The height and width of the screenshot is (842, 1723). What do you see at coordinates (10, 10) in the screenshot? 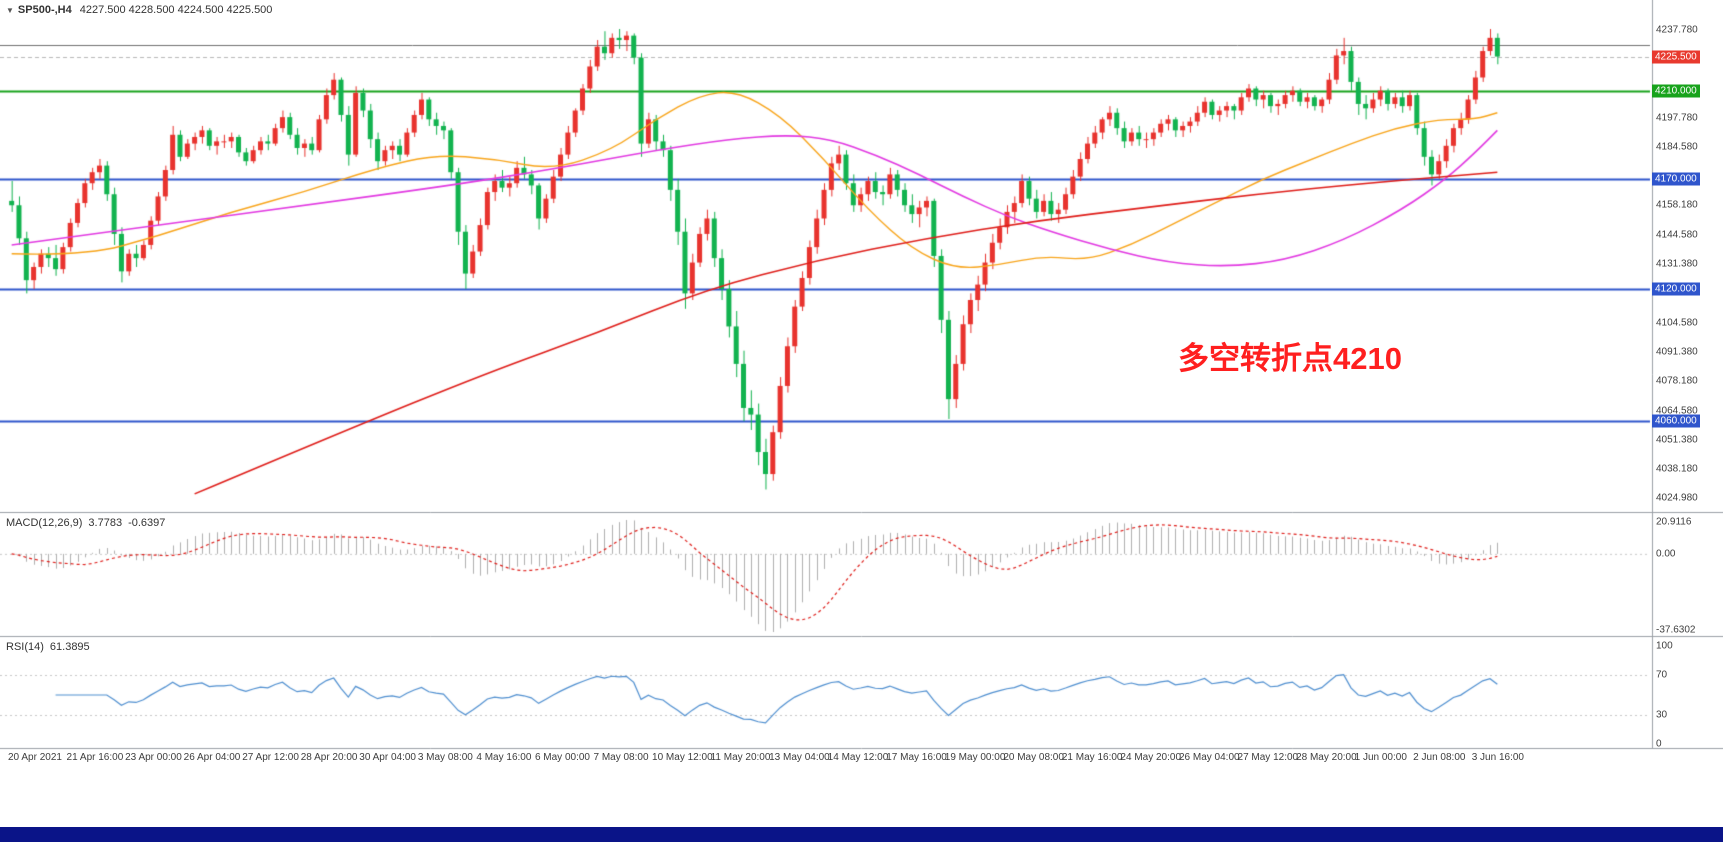
I see `symbol-marker-icon: ▼` at bounding box center [10, 10].